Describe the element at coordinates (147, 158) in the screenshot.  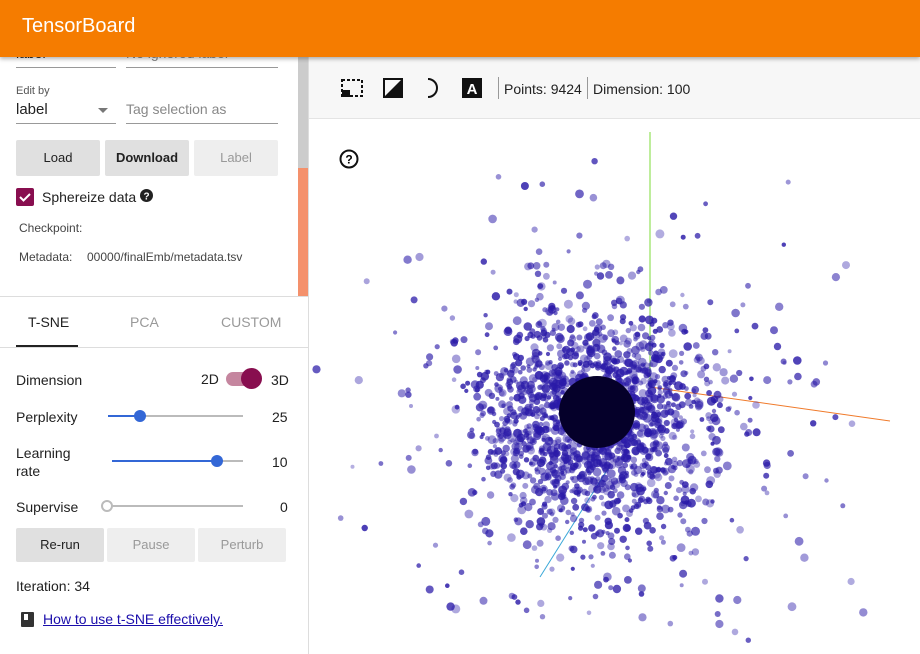
I see `download-button: Download` at that location.